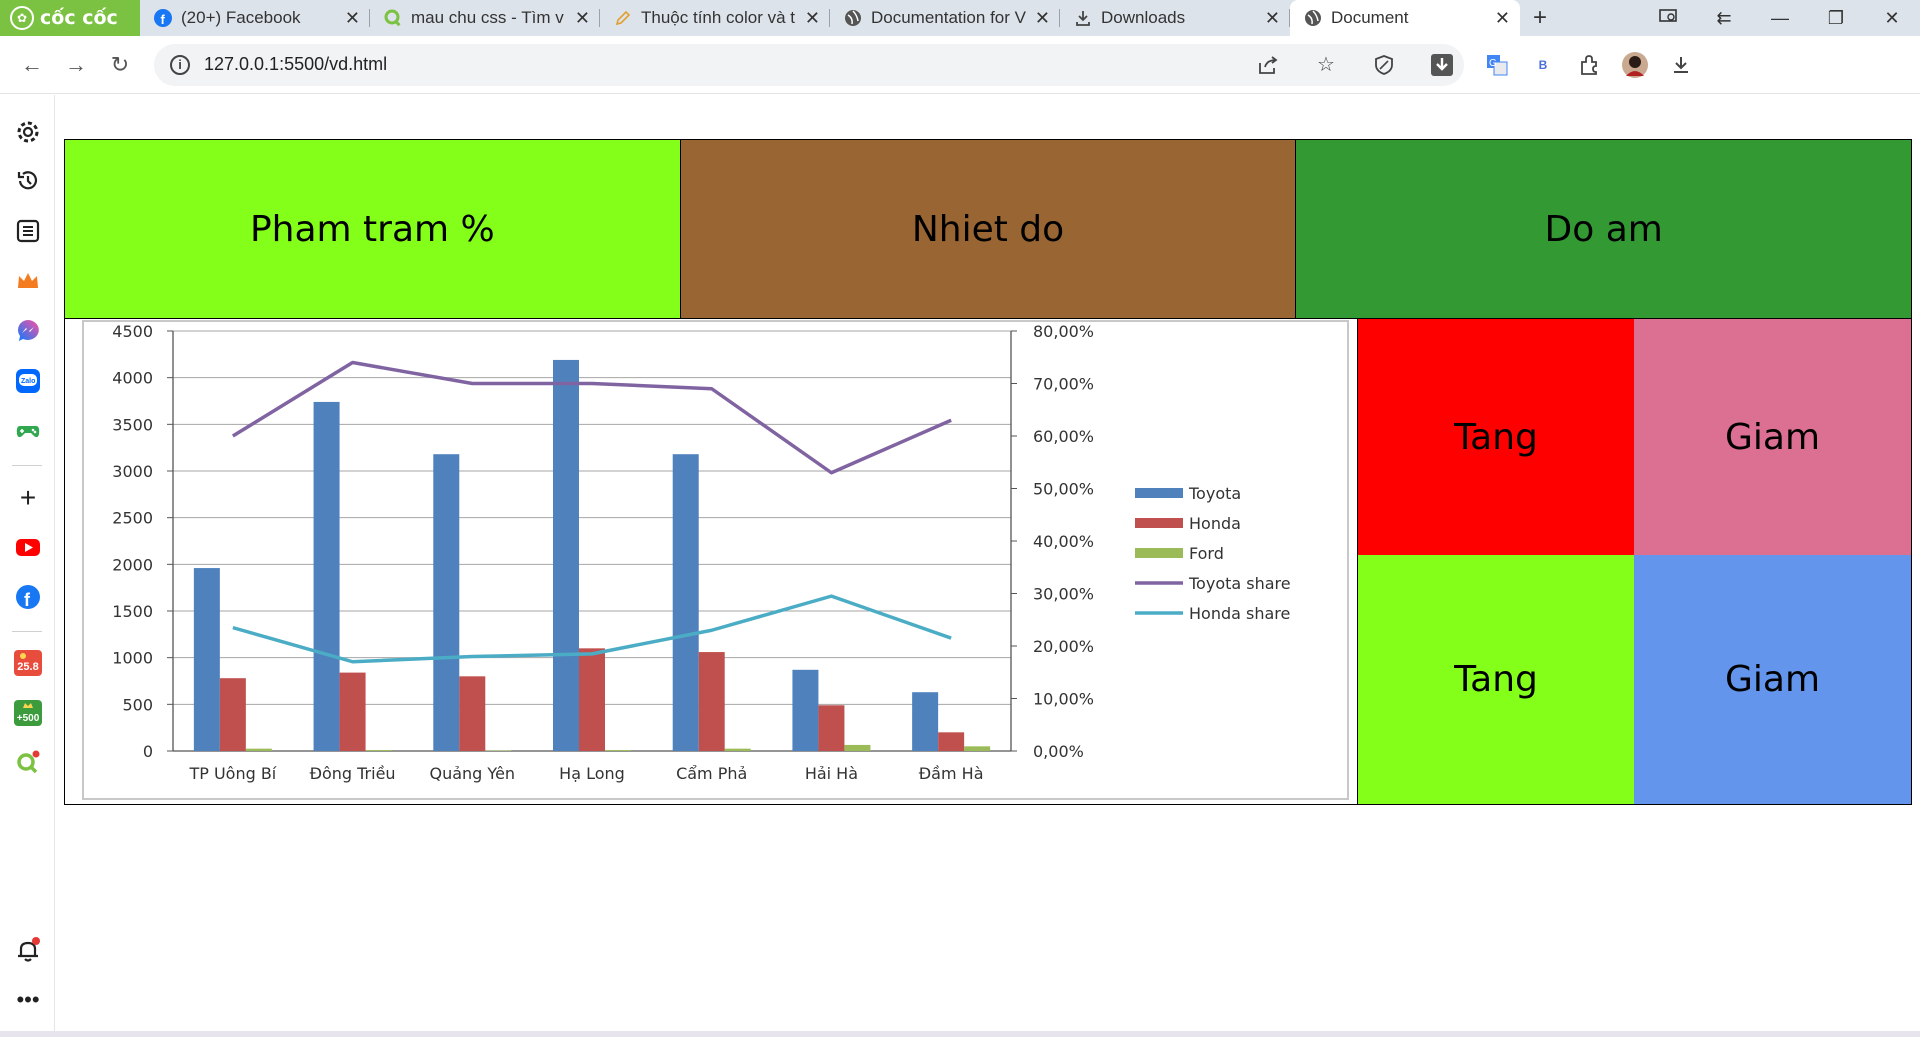 This screenshot has height=1037, width=1920. I want to click on youtube-icon, so click(28, 547).